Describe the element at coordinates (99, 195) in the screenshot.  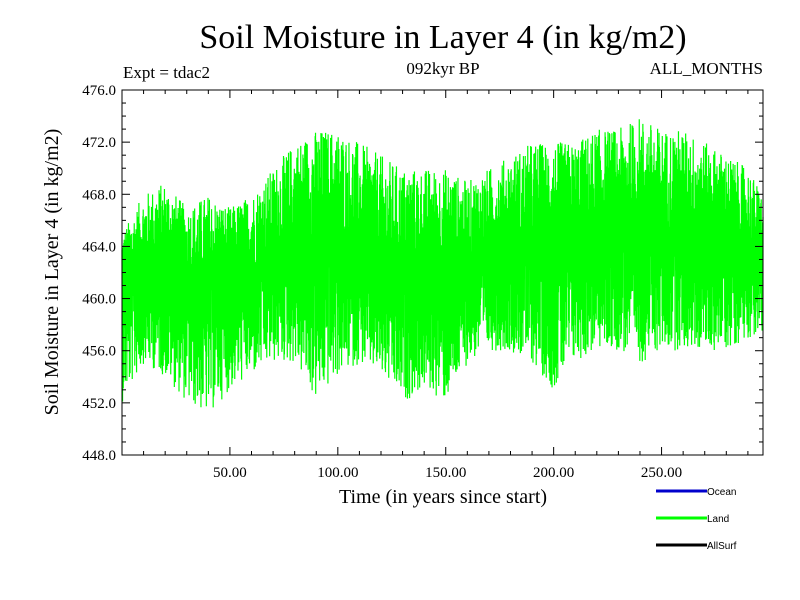
I see `y-tick-label: 468.0` at that location.